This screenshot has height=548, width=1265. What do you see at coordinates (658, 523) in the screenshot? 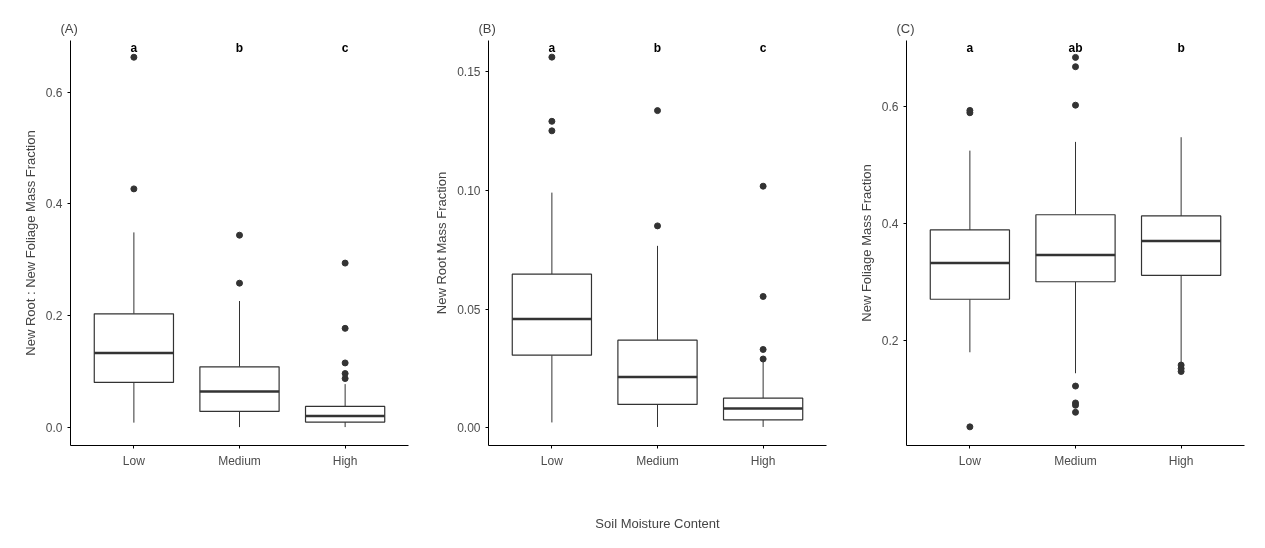
I see `x-axis-title: Soil Moisture Content` at bounding box center [658, 523].